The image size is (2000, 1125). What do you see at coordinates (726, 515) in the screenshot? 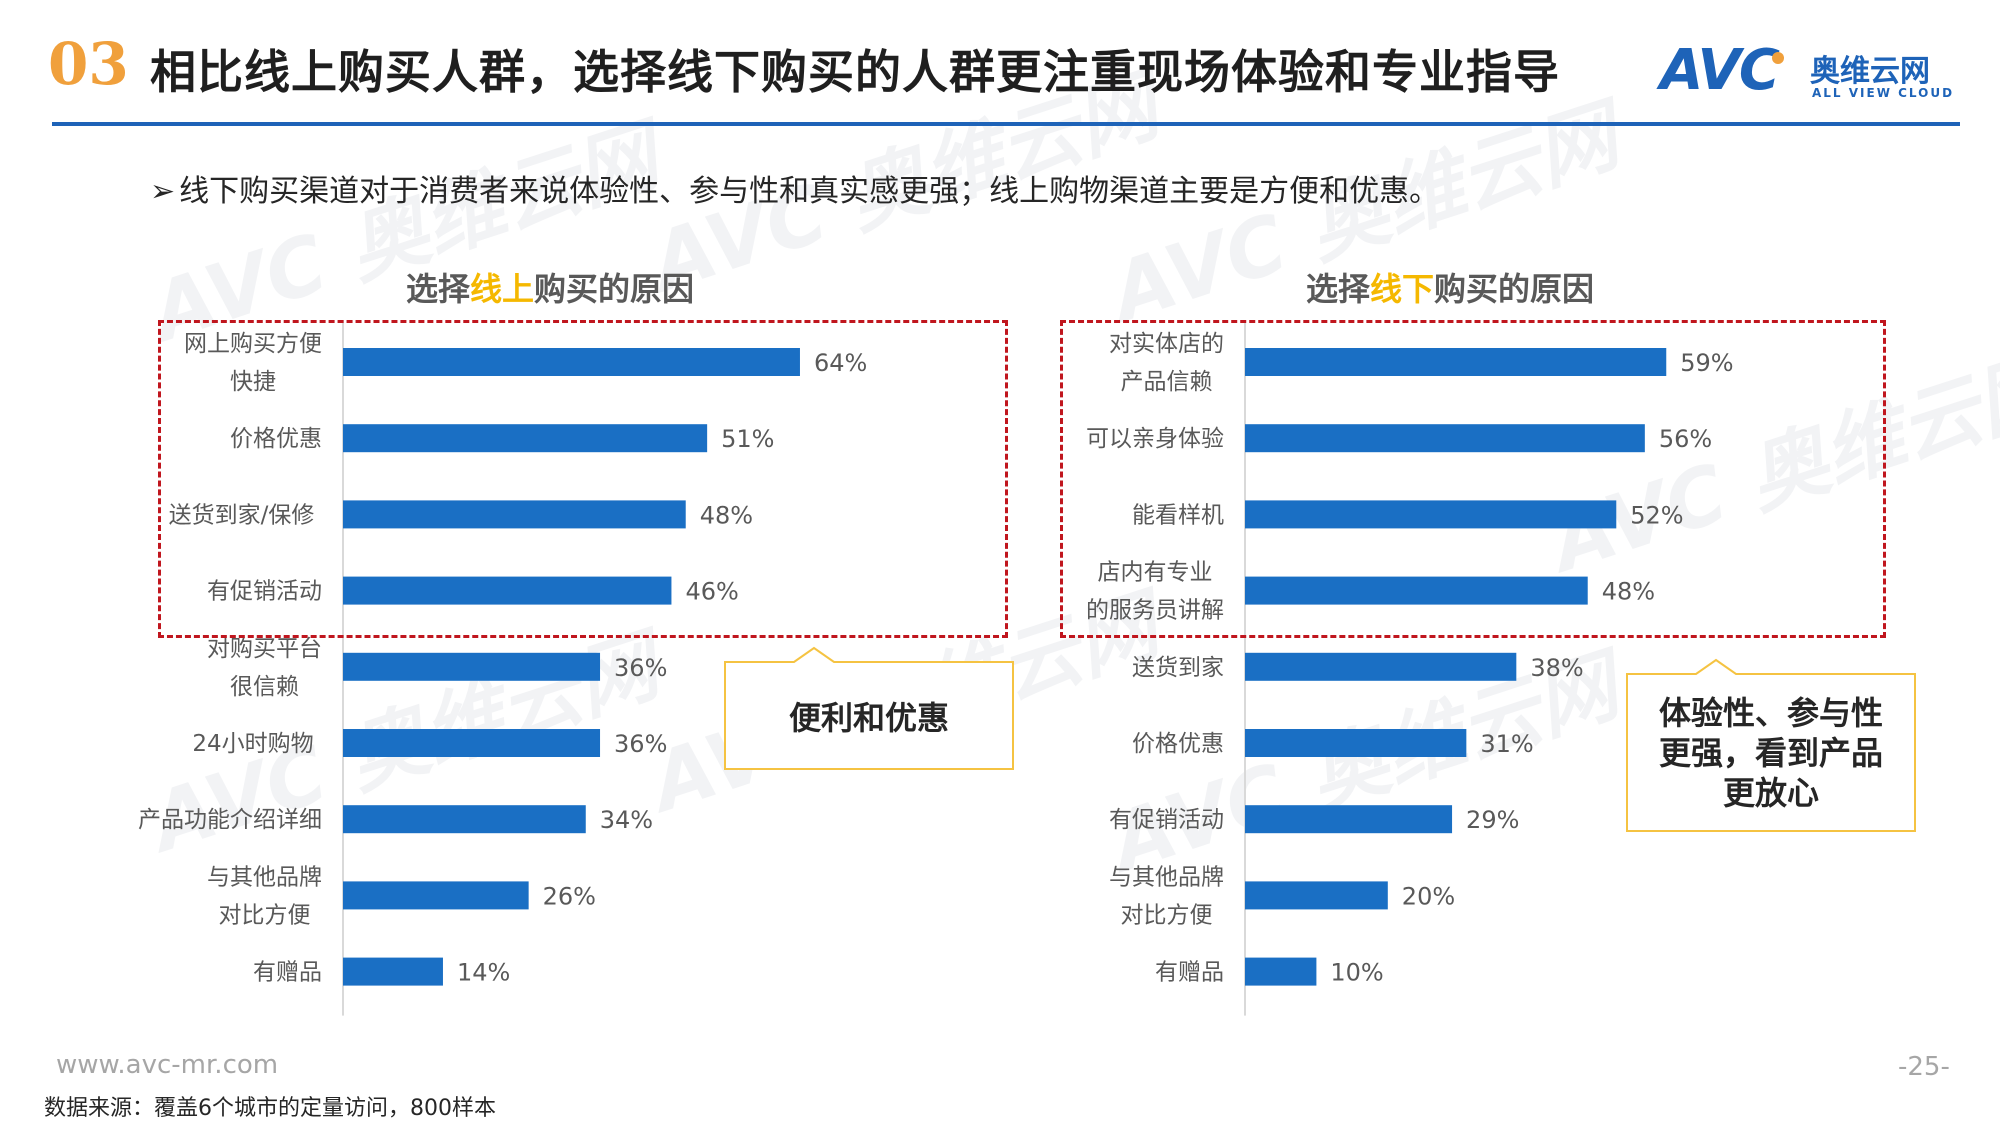
I see `online-value-label: 48%` at bounding box center [726, 515].